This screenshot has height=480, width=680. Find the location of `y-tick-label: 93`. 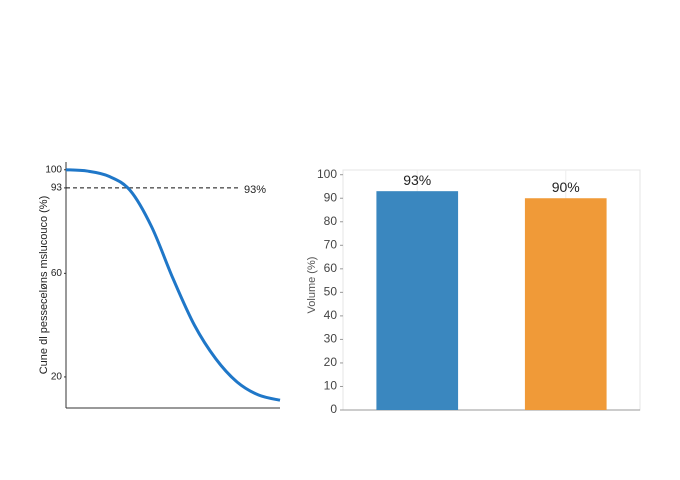

y-tick-label: 93 is located at coordinates (57, 188).